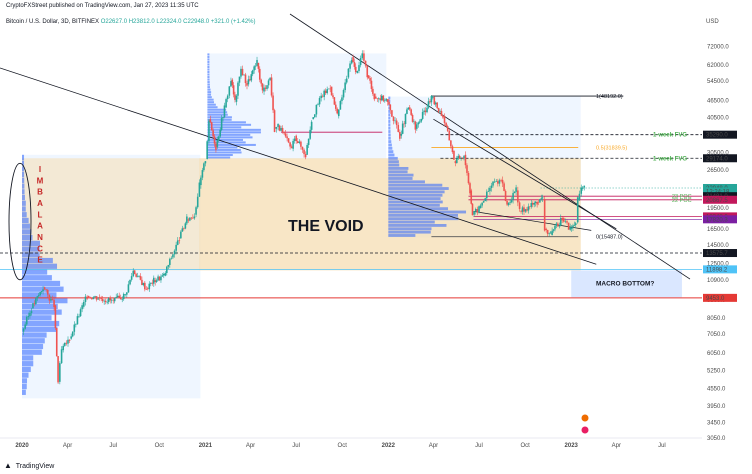 This screenshot has height=474, width=752. I want to click on volume-profile-2022, so click(427, 166).